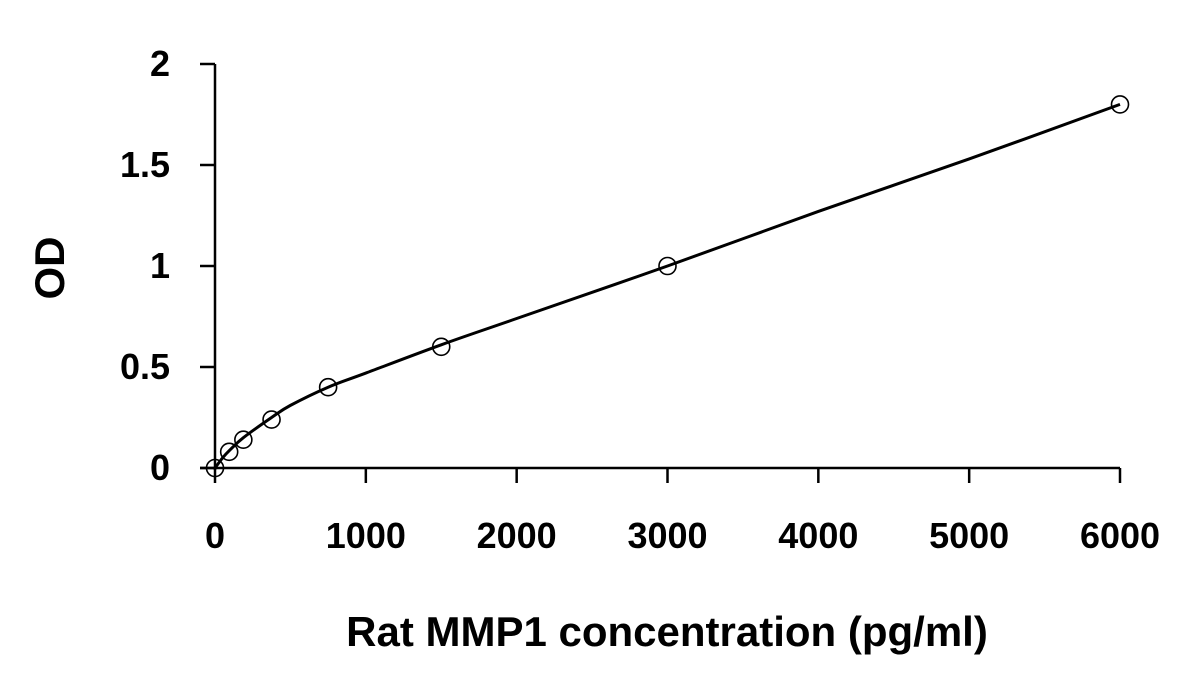  Describe the element at coordinates (49, 268) in the screenshot. I see `y-axis-title: OD` at that location.